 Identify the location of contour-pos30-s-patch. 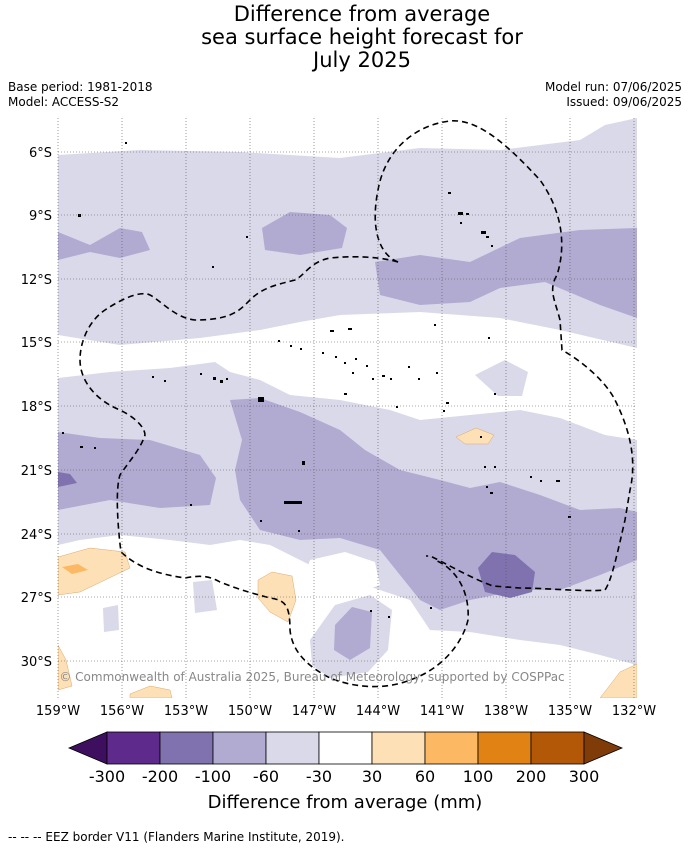
(151, 691).